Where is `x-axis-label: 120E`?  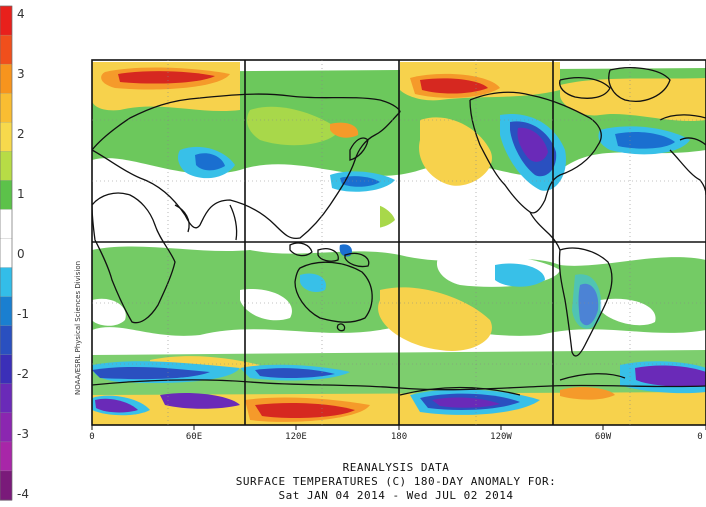 x-axis-label: 120E is located at coordinates (296, 437).